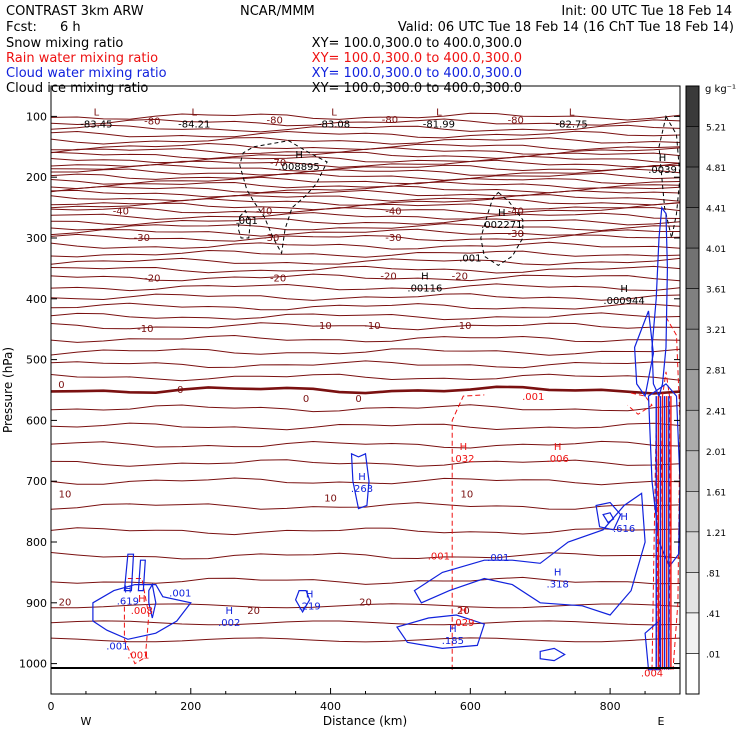 The width and height of the screenshot is (740, 740). What do you see at coordinates (716, 453) in the screenshot?
I see `colorbar-label: 2.01` at bounding box center [716, 453].